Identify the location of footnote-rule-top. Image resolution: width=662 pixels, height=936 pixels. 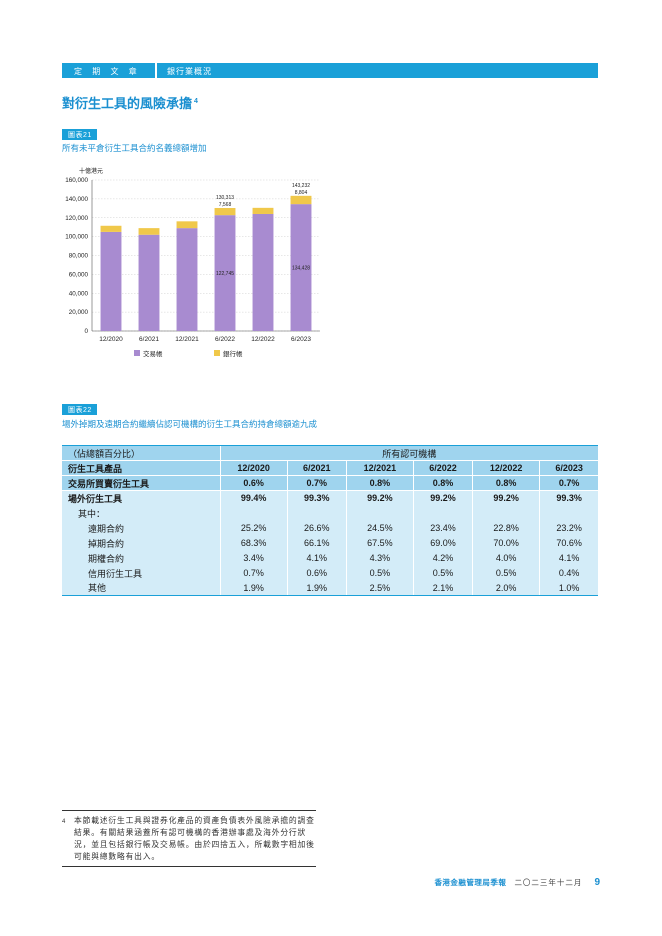
(189, 810).